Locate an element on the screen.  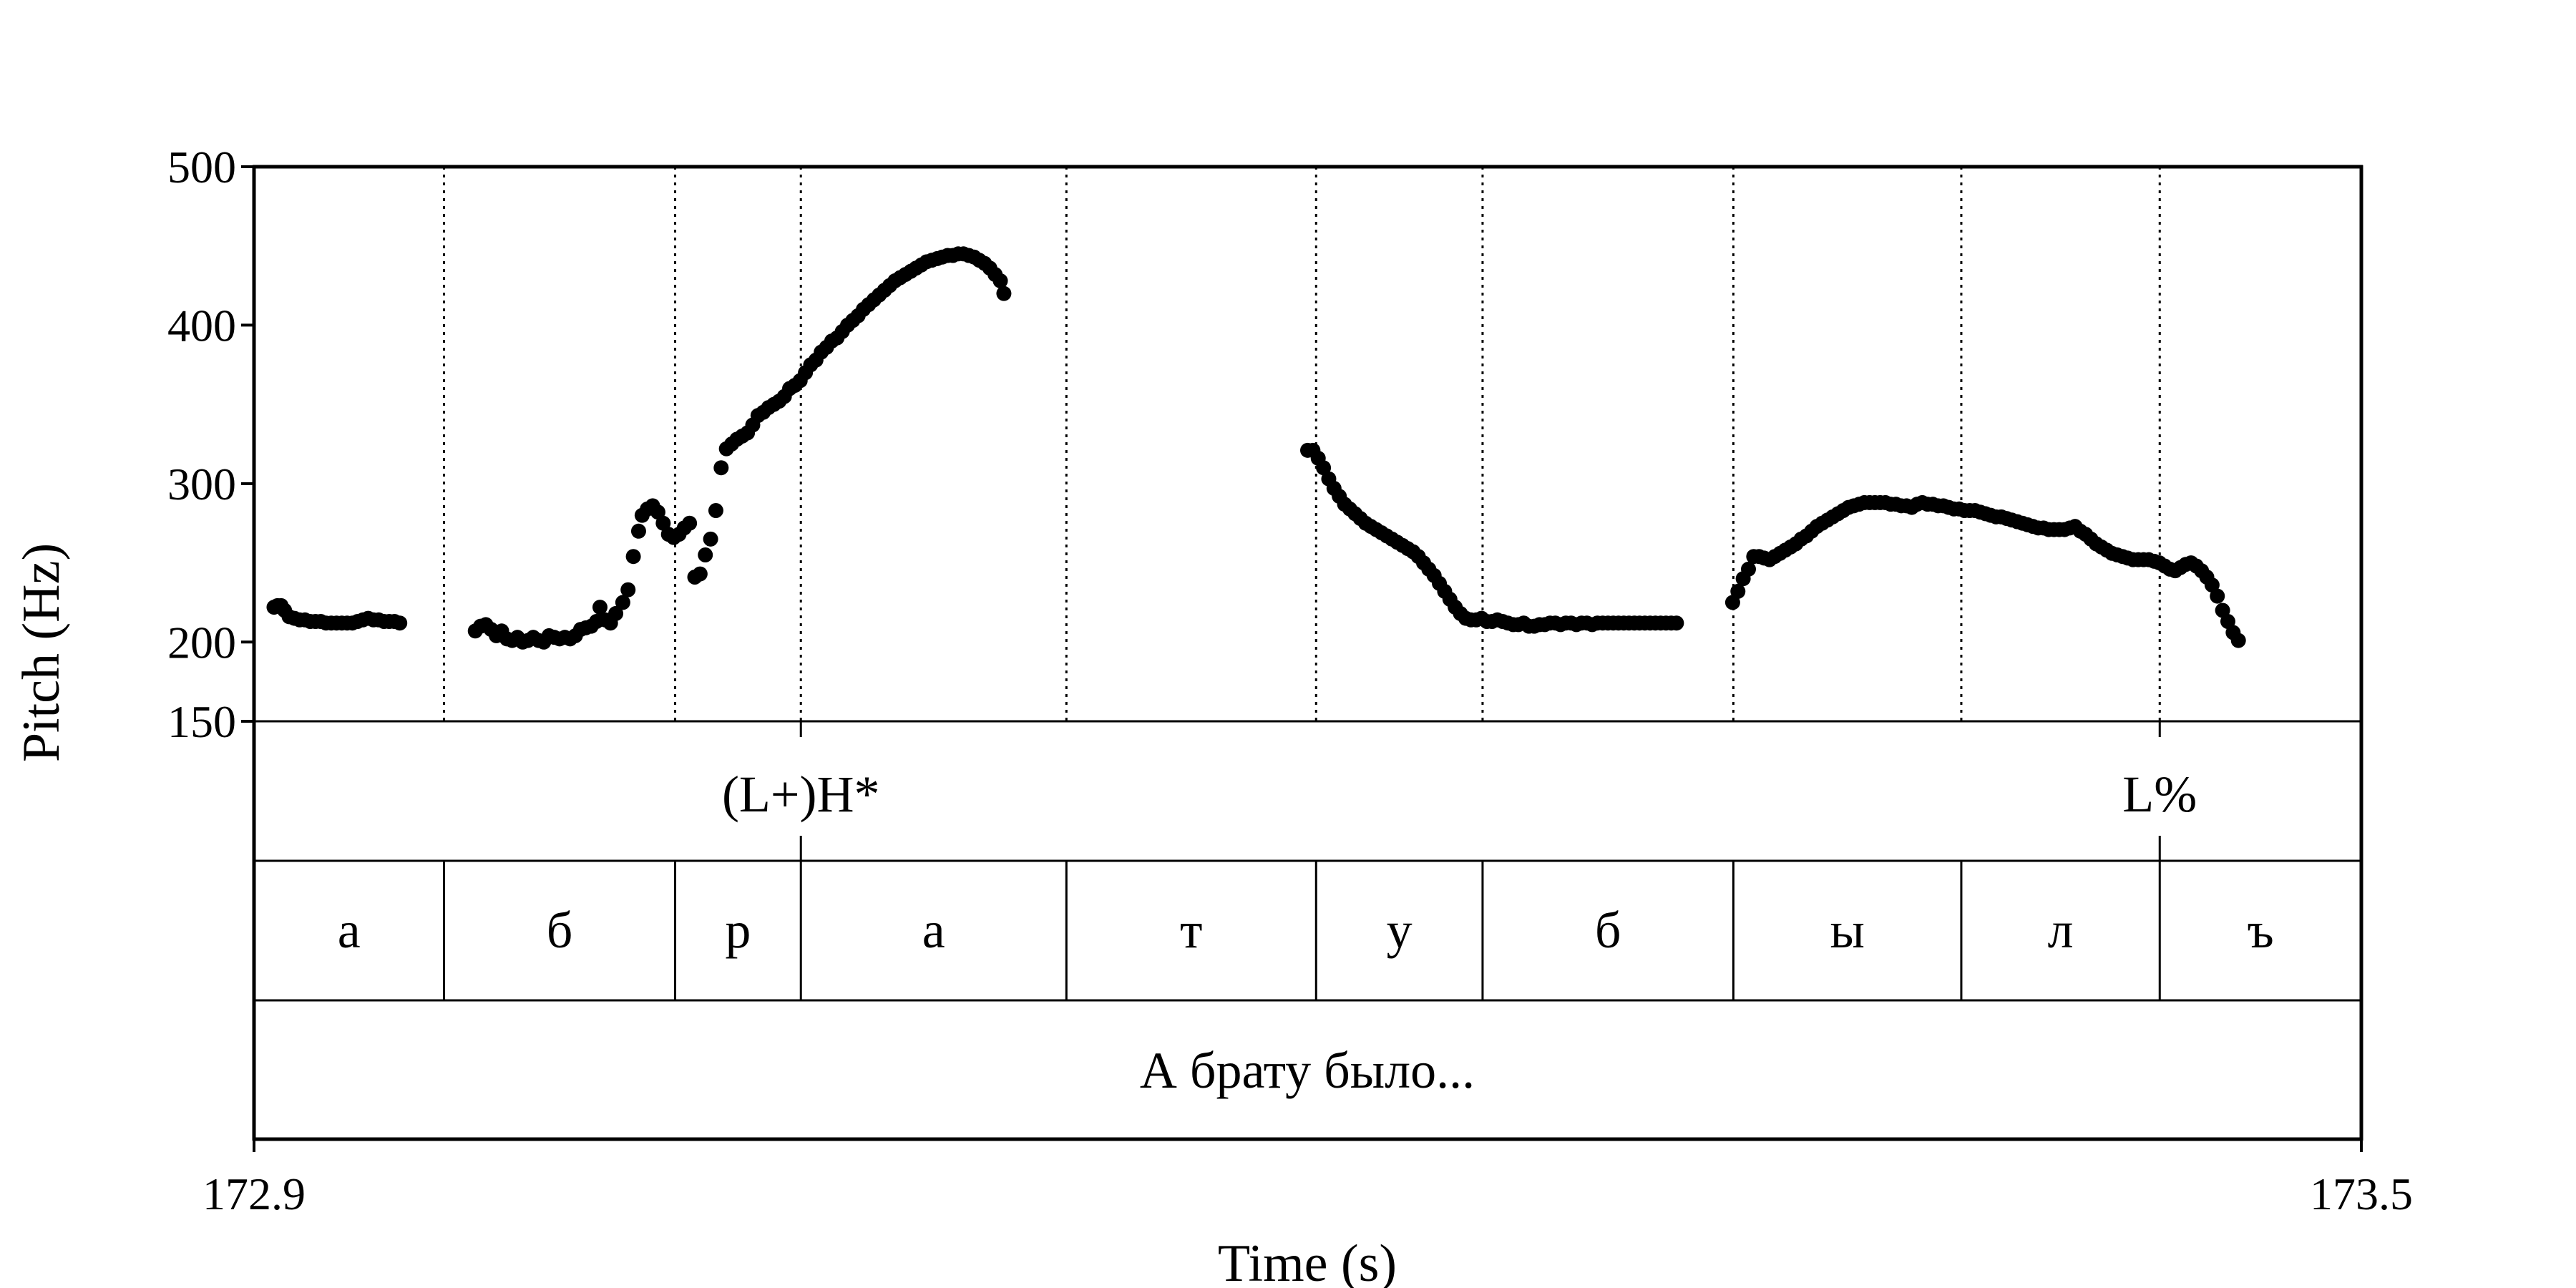
x-tick-label-end: 173.5 is located at coordinates (2361, 1194).